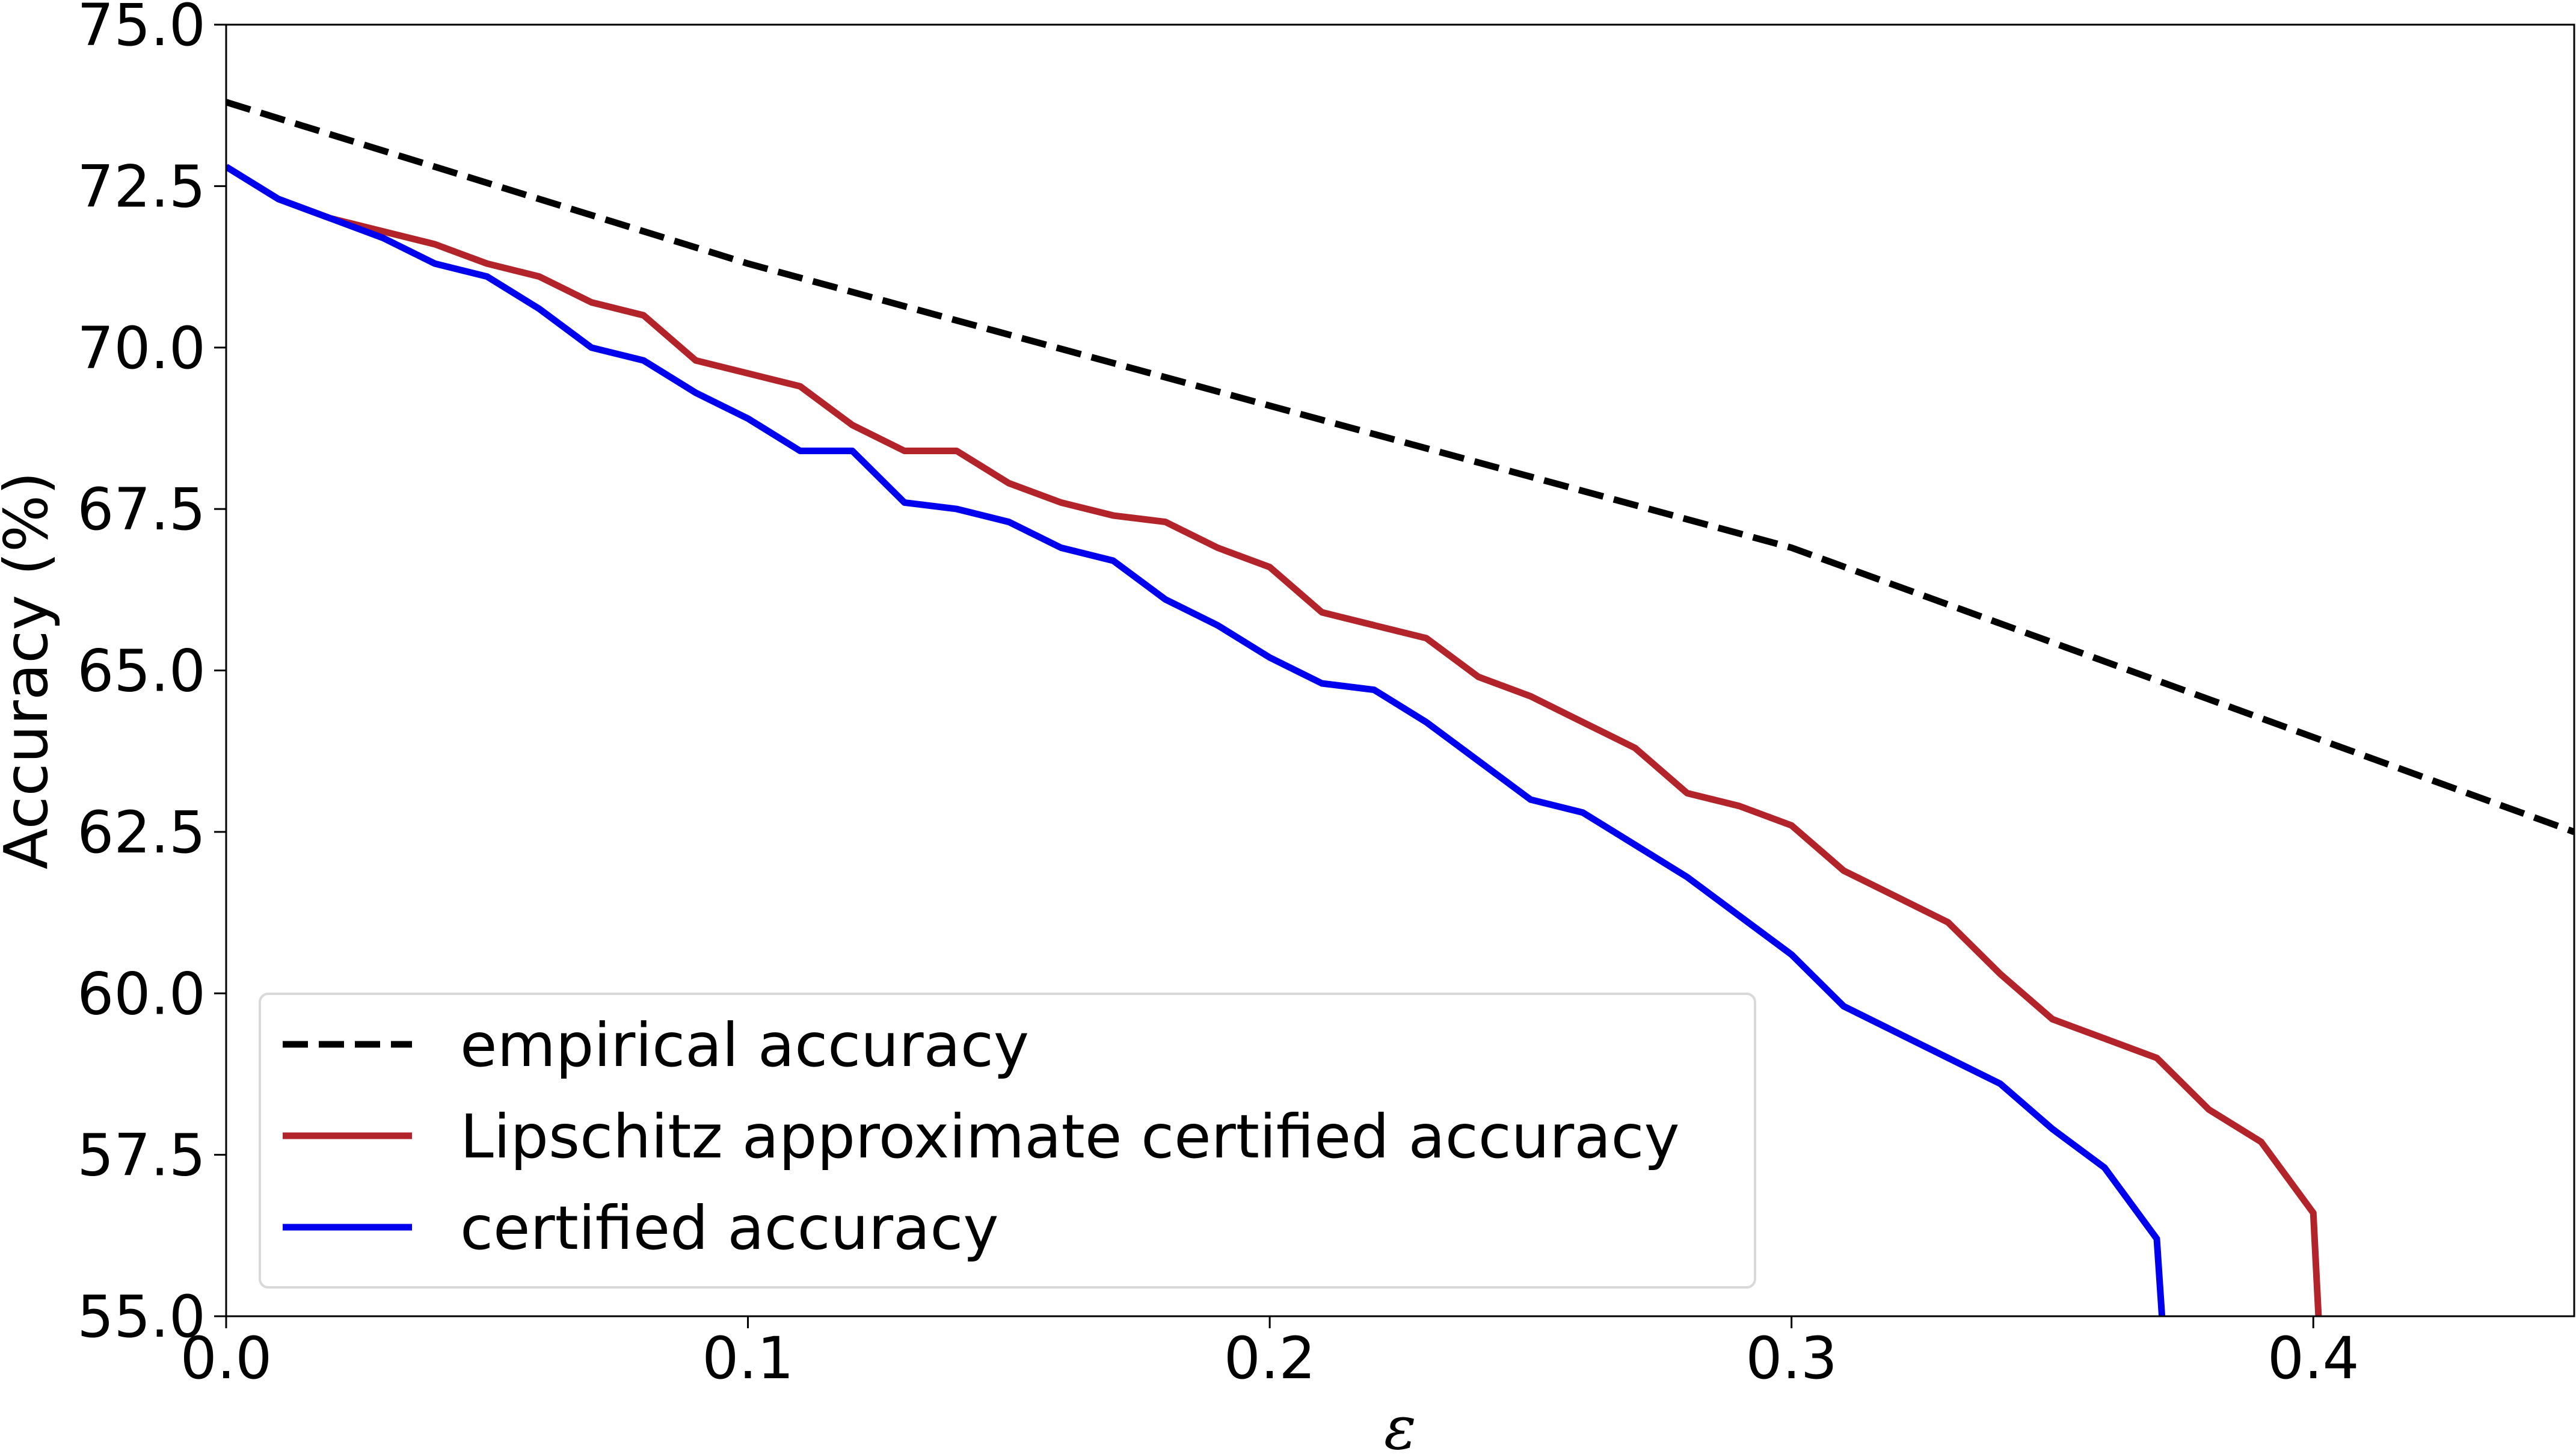 This screenshot has height=1454, width=2576. I want to click on y-tick-label: 55.0, so click(141, 1317).